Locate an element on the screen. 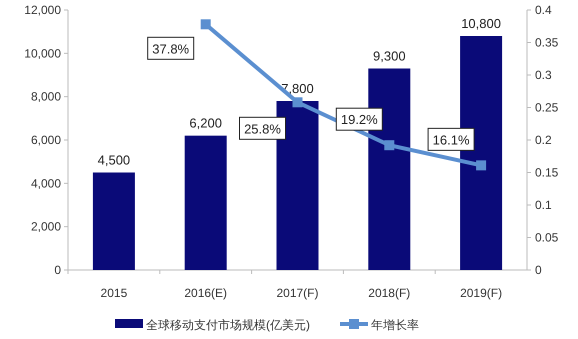 Image resolution: width=578 pixels, height=339 pixels. x-tick-label: 2015 is located at coordinates (114, 293).